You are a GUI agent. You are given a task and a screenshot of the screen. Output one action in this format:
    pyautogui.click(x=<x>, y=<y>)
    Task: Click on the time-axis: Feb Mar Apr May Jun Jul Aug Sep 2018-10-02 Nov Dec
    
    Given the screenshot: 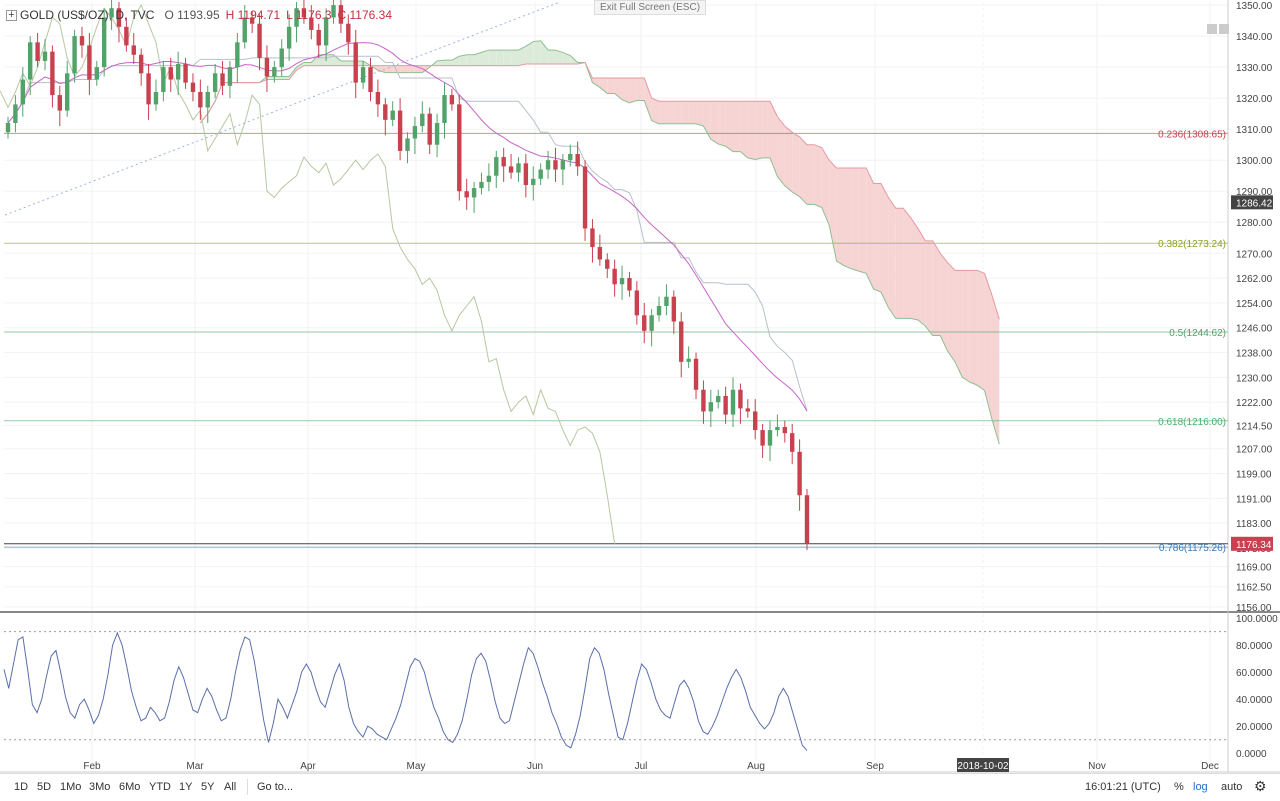 What is the action you would take?
    pyautogui.click(x=651, y=765)
    